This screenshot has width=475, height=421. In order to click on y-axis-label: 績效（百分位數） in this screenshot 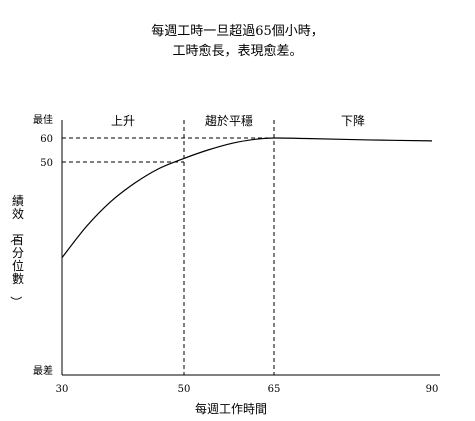, I will do `click(16, 251)`.